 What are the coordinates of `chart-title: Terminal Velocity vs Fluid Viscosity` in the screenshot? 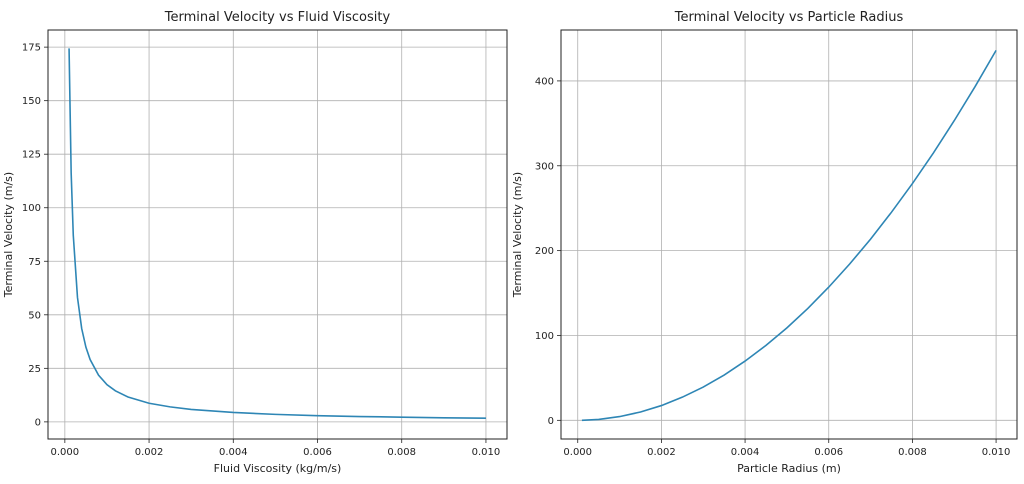 It's located at (277, 17).